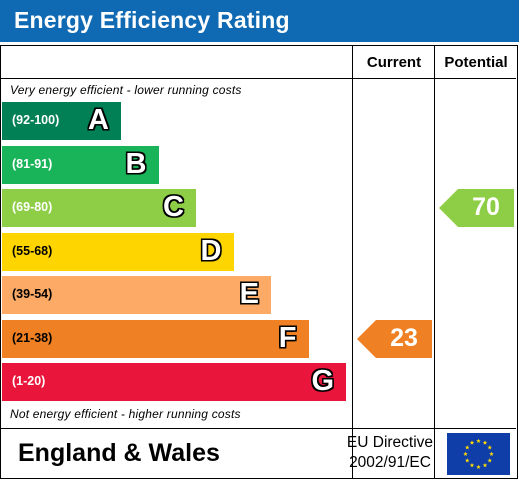  I want to click on eu-flag-icon, so click(478, 454).